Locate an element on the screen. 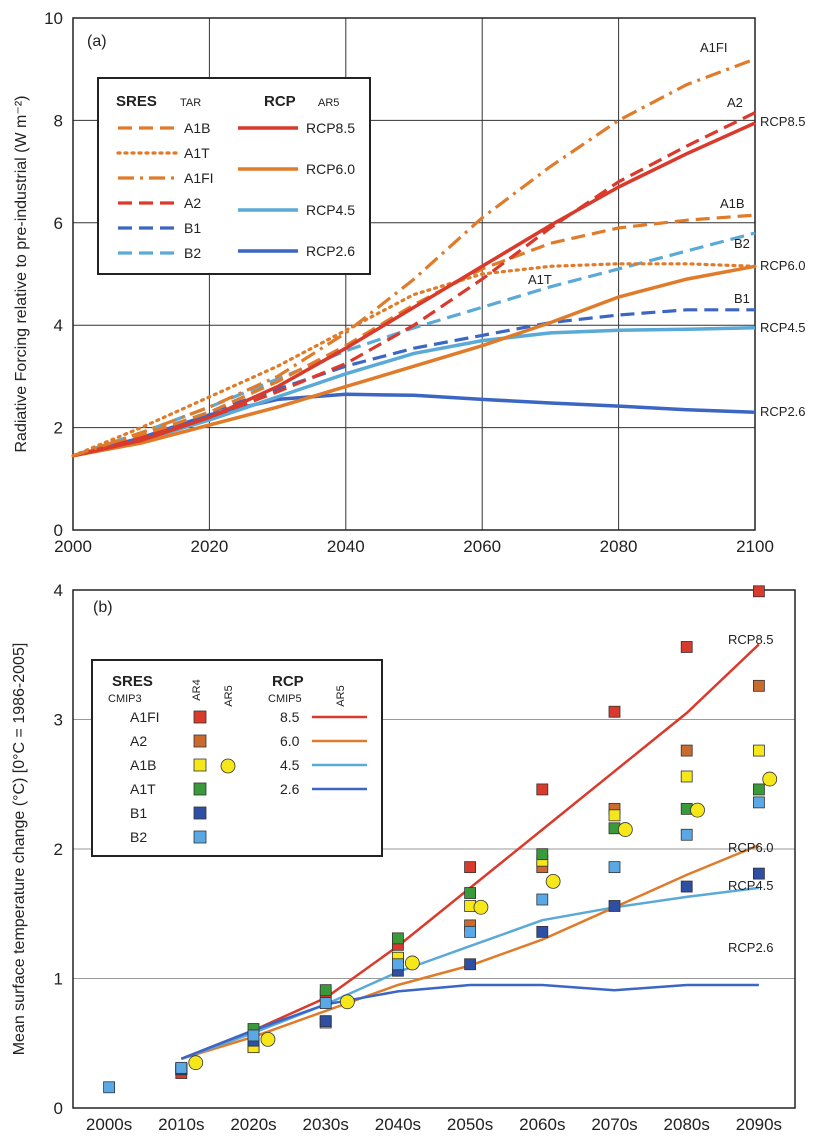 This screenshot has height=1136, width=818. legend-swatch-a2 is located at coordinates (200, 741).